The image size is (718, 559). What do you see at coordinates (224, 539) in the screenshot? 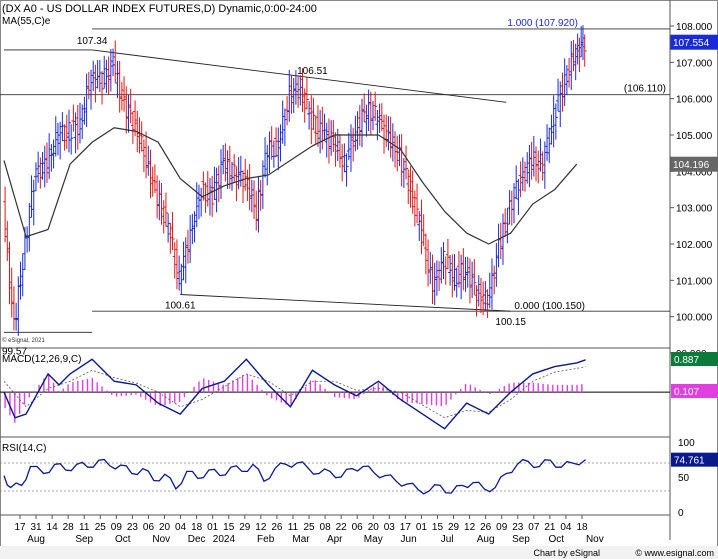
I see `month-label: 2024` at bounding box center [224, 539].